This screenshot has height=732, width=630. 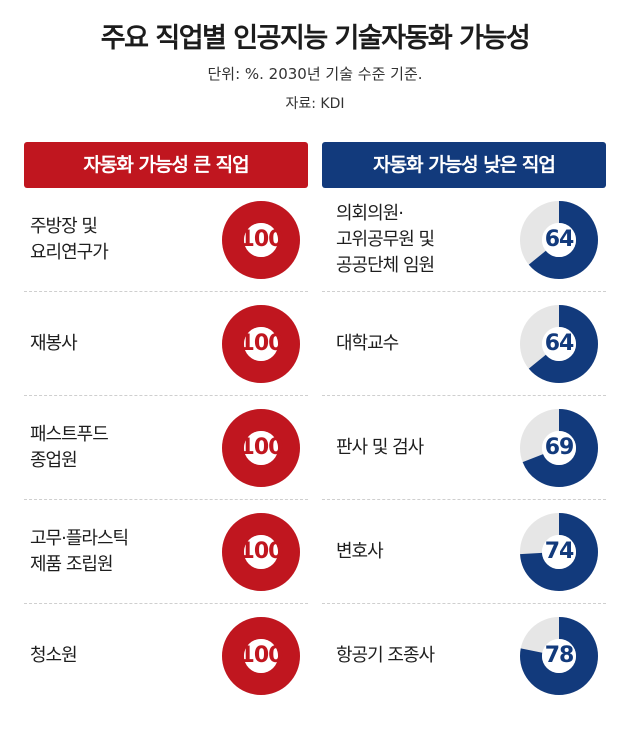 I want to click on occupation-label: 패스트푸드 종업원, so click(x=69, y=447).